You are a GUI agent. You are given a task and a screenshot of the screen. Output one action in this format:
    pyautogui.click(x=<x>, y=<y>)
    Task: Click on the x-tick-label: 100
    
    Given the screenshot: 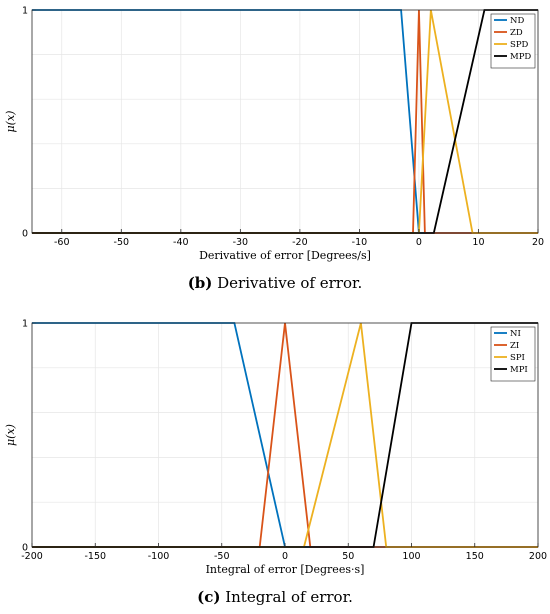 What is the action you would take?
    pyautogui.click(x=411, y=556)
    